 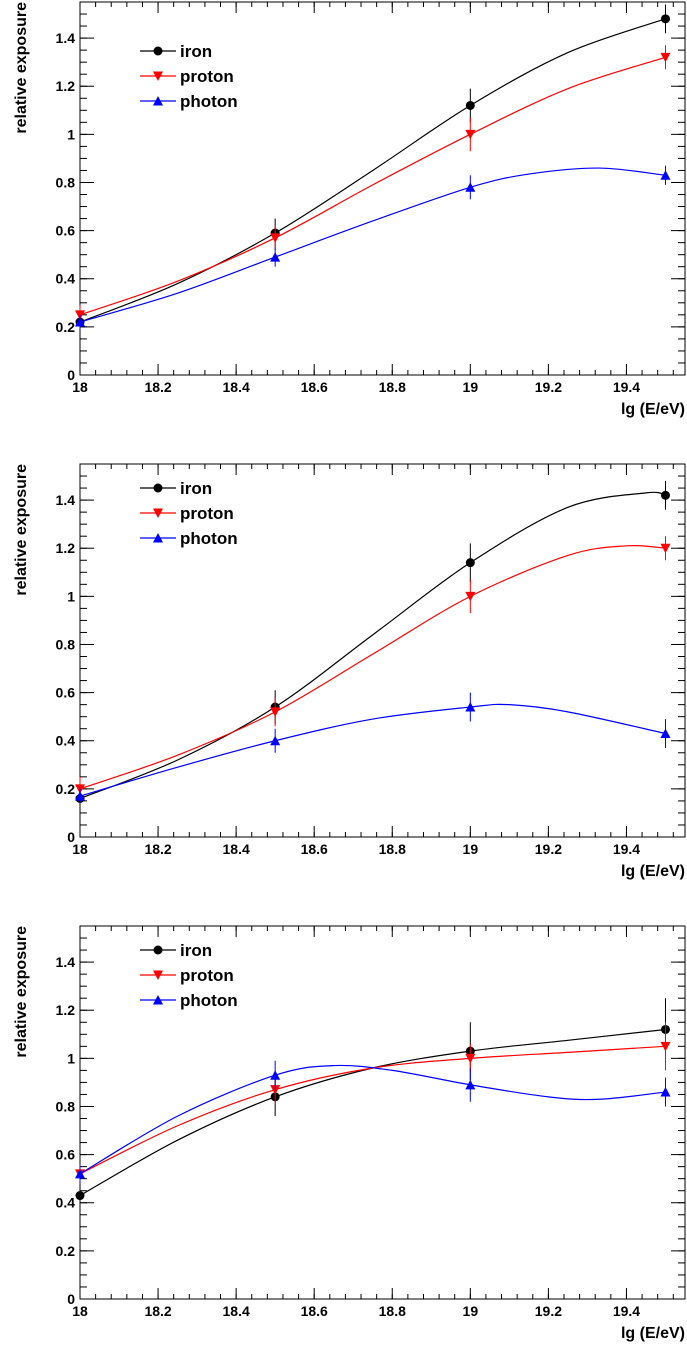 What do you see at coordinates (209, 101) in the screenshot?
I see `legend-label: photon` at bounding box center [209, 101].